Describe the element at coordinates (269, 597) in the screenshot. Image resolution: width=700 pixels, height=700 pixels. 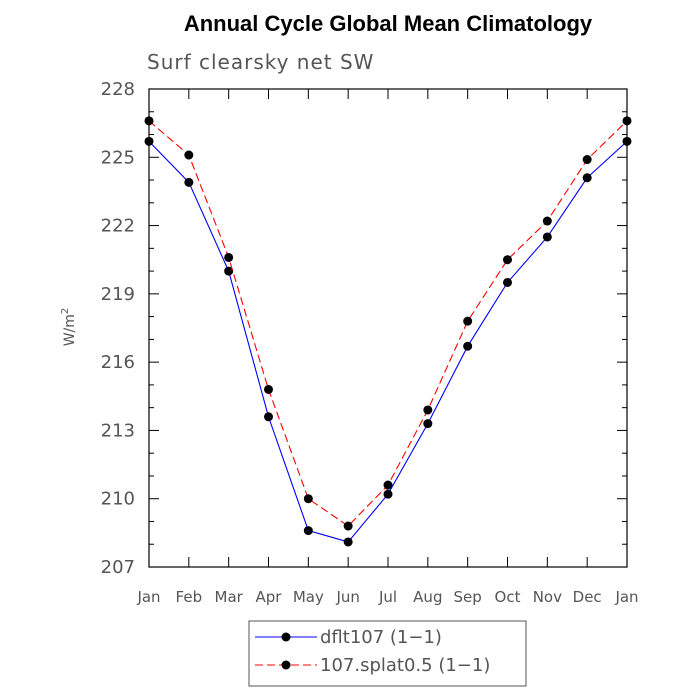
I see `x-tick-label: Apr` at that location.